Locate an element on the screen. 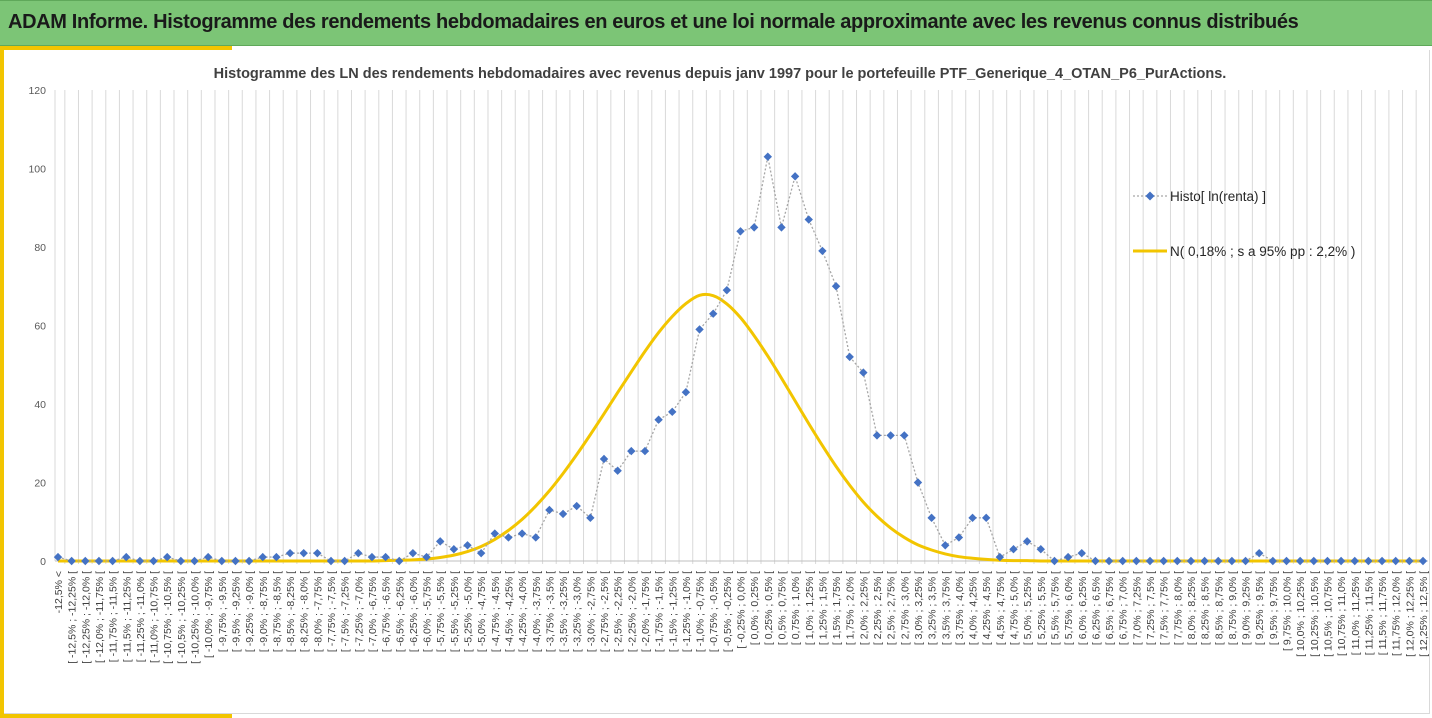  x-tick-label: [ 10,5% ; 10,75% [ is located at coordinates (1328, 614).